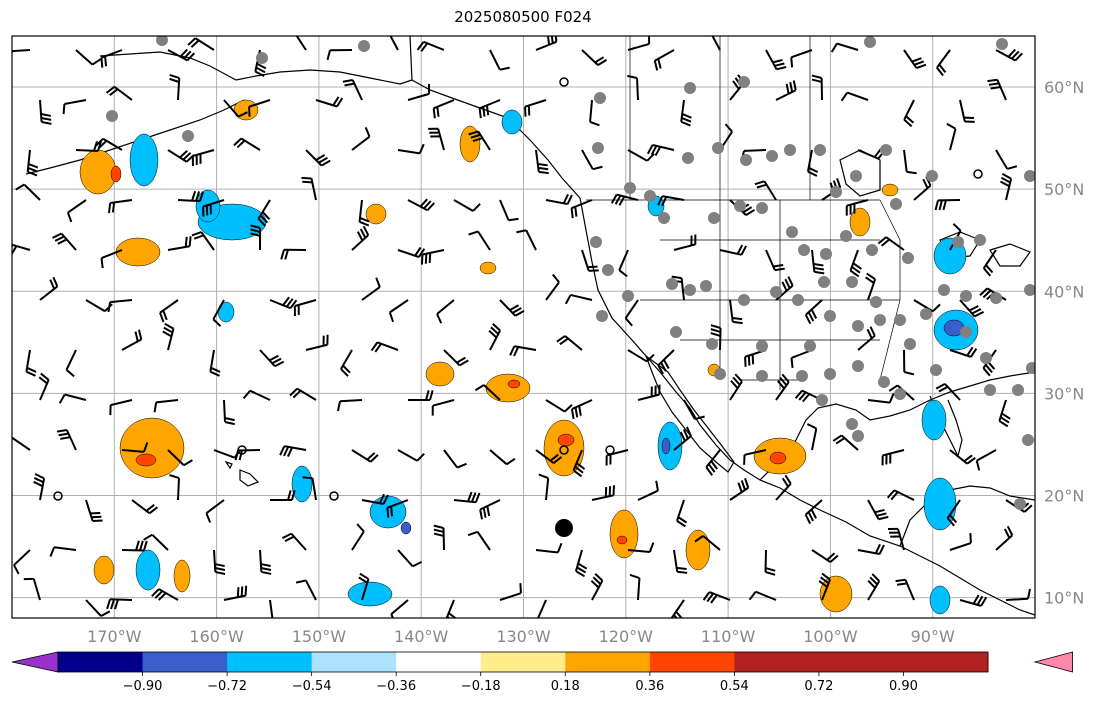 This screenshot has height=712, width=1105. I want to click on lon-label: 120°W, so click(626, 636).